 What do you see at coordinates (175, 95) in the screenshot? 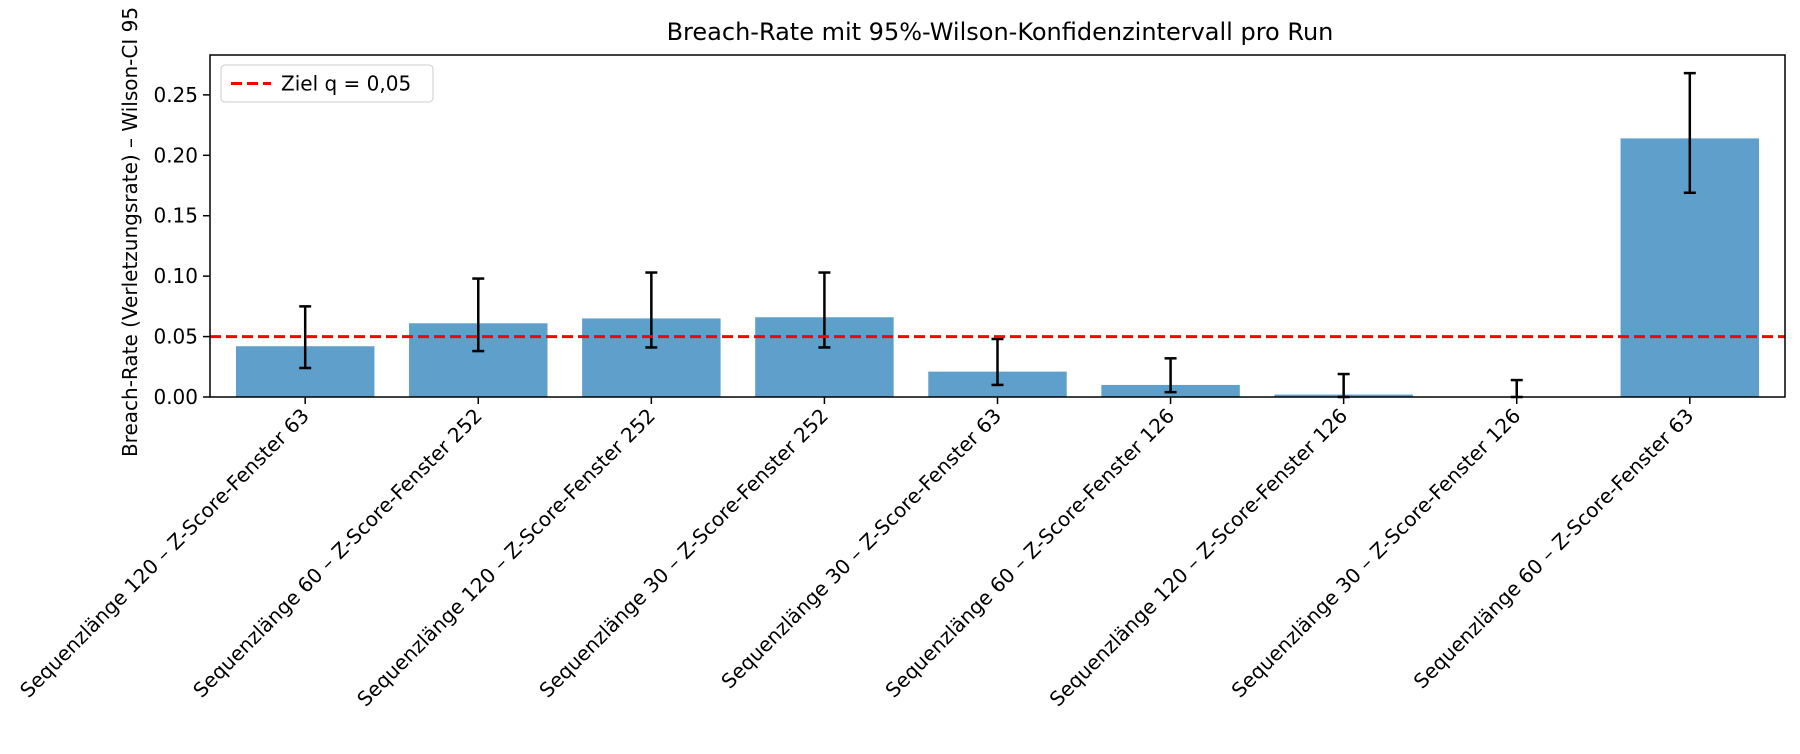
I see `y-tick-label: 0.25` at bounding box center [175, 95].